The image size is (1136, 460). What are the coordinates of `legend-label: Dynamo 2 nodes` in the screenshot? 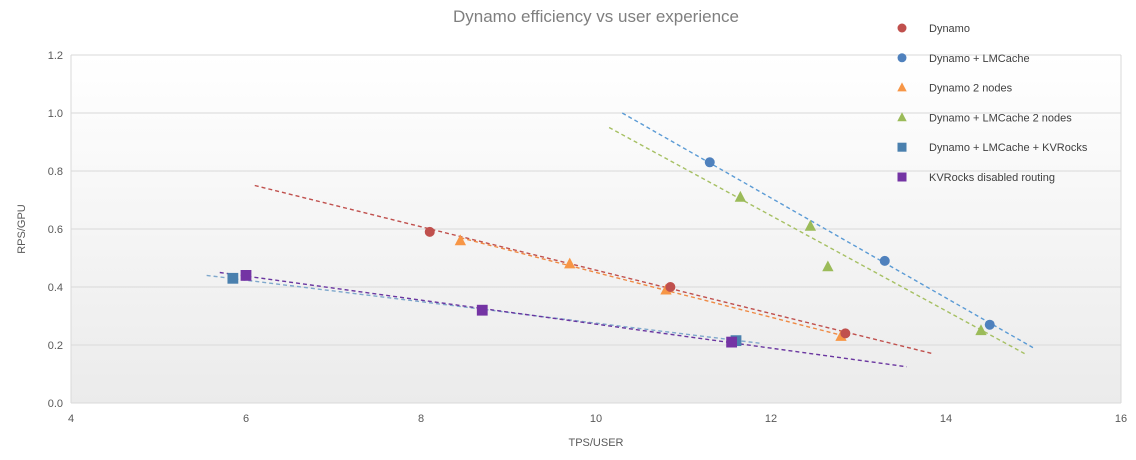 It's located at (971, 89).